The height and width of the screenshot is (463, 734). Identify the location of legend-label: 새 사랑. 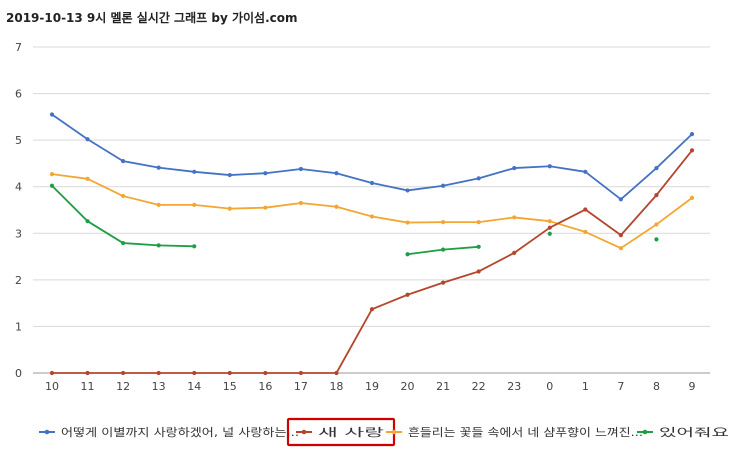
(351, 432).